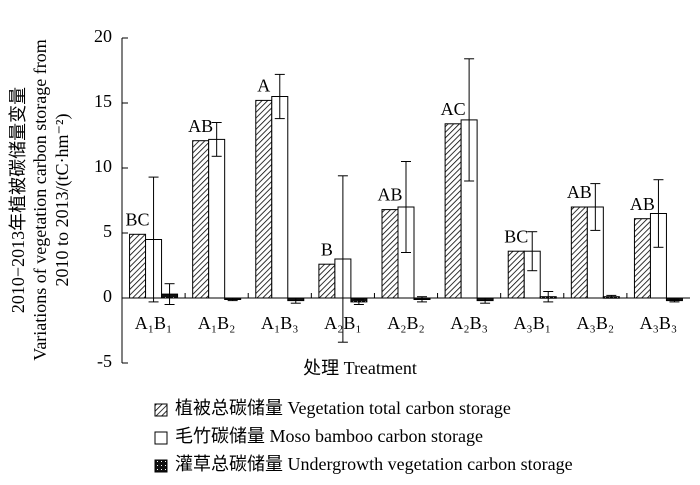  Describe the element at coordinates (596, 323) in the screenshot. I see `x-tick-label: A₃B₂` at that location.